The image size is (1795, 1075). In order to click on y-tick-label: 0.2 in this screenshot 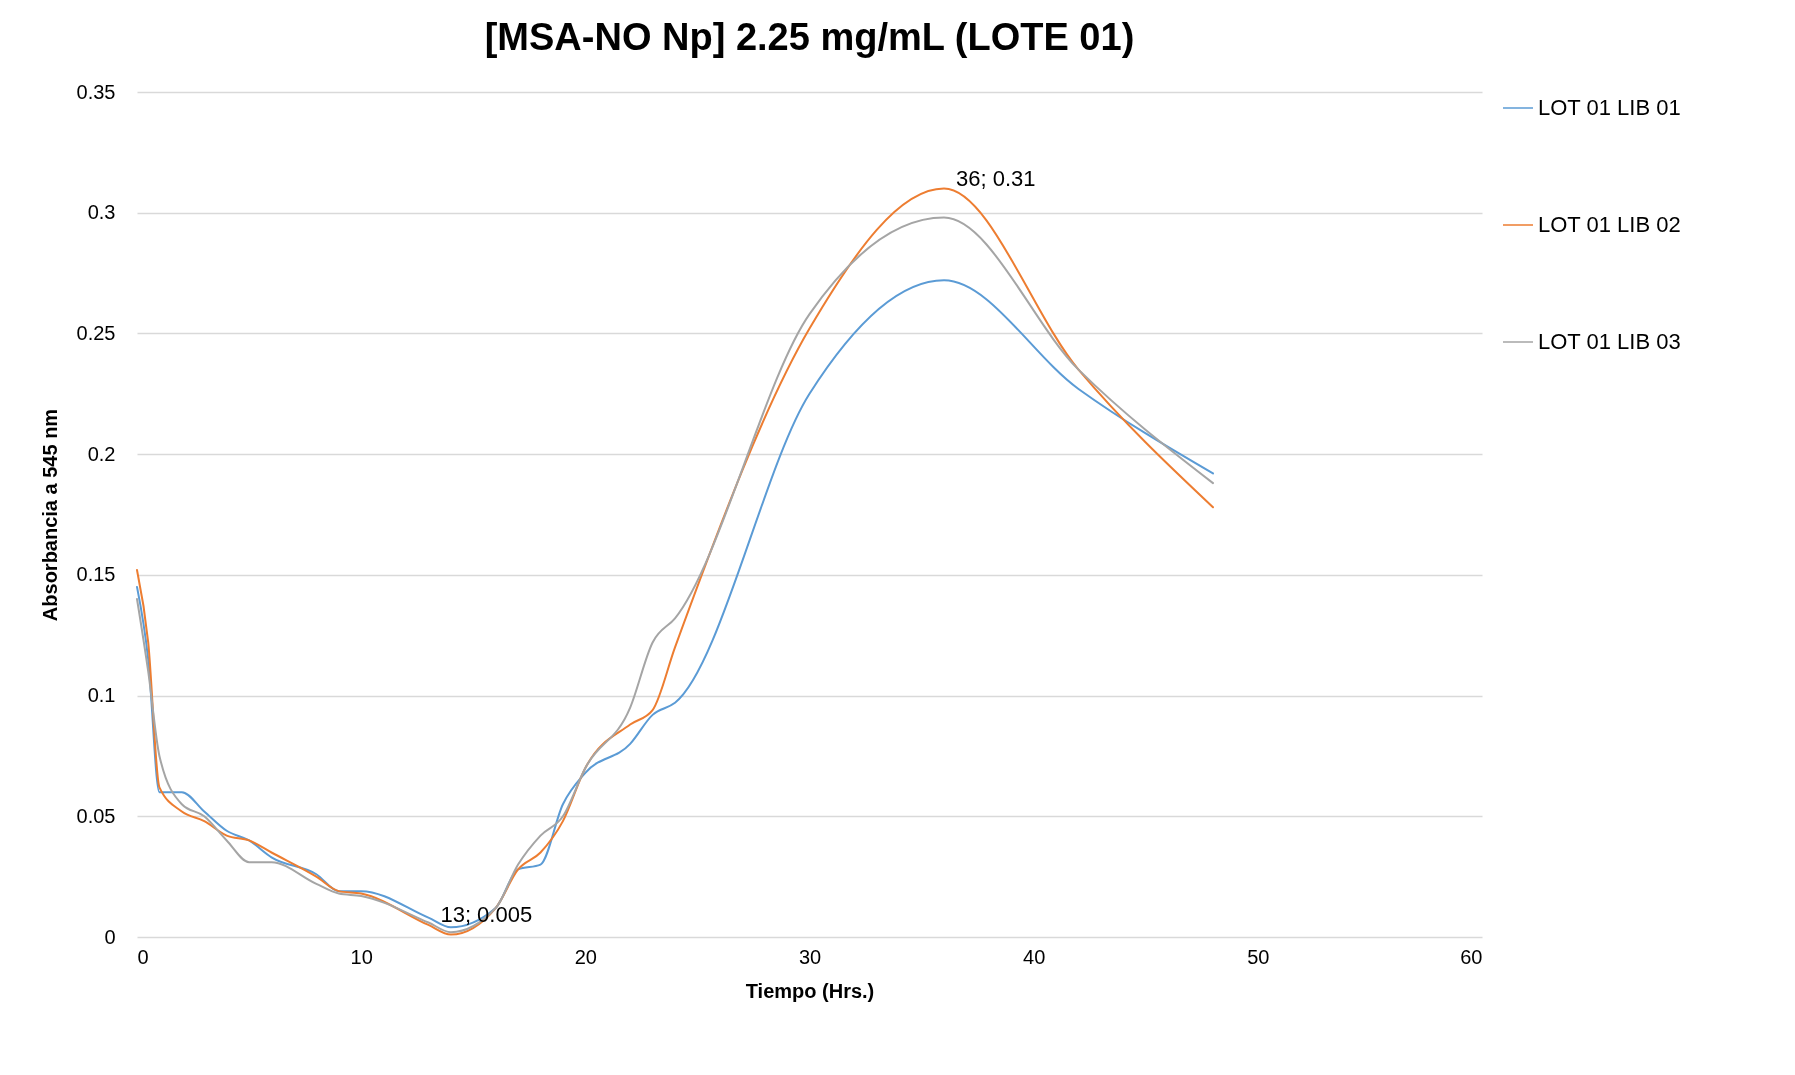, I will do `click(101, 453)`.